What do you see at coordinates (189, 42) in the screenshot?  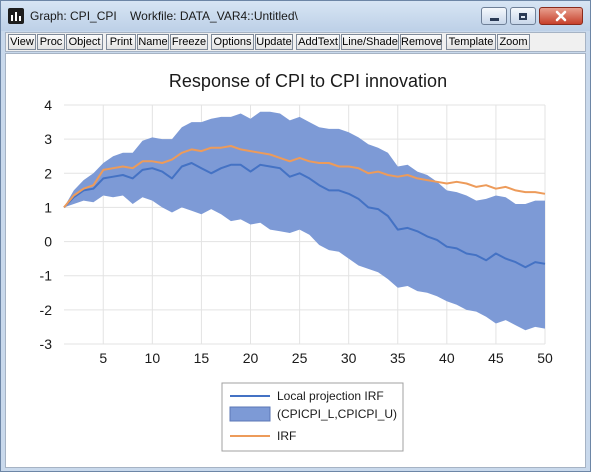 I see `freeze-button: Freeze` at bounding box center [189, 42].